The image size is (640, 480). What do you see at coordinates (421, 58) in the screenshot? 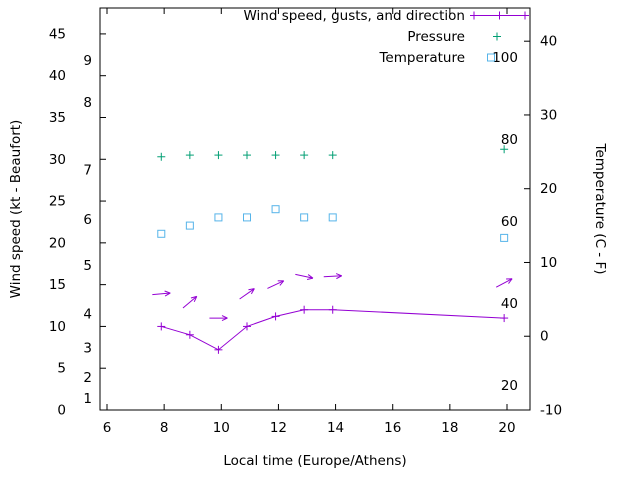
I see `legend-label: Temperature` at bounding box center [421, 58].